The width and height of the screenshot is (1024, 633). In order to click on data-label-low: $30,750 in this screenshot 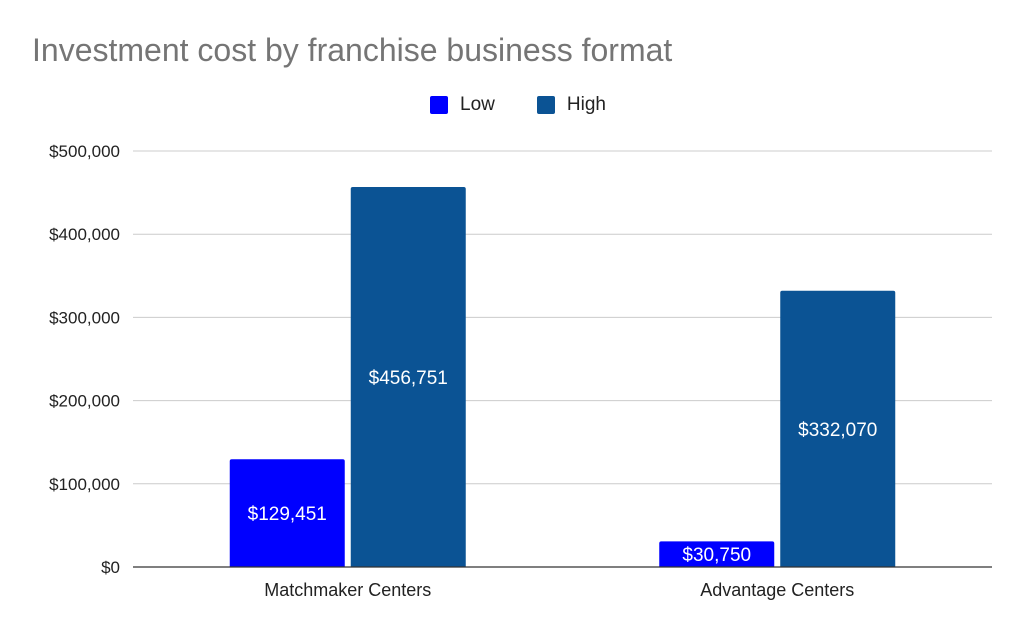, I will do `click(716, 555)`.